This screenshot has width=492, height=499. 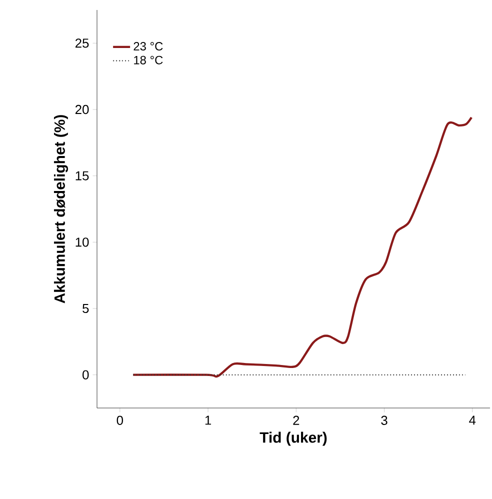 What do you see at coordinates (85, 309) in the screenshot?
I see `y-tick-label: 5` at bounding box center [85, 309].